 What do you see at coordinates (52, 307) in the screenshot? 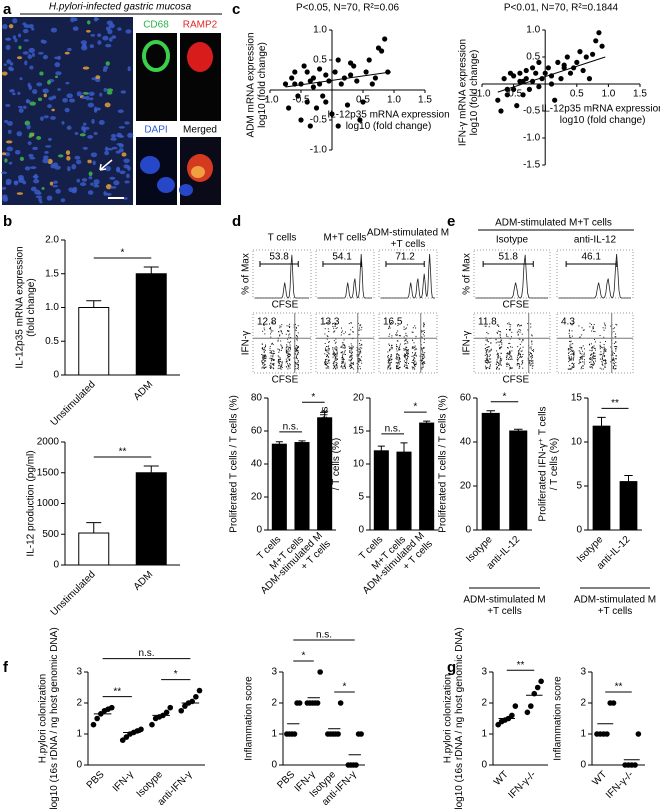
I see `y-tick-label: 1.0` at bounding box center [52, 307].